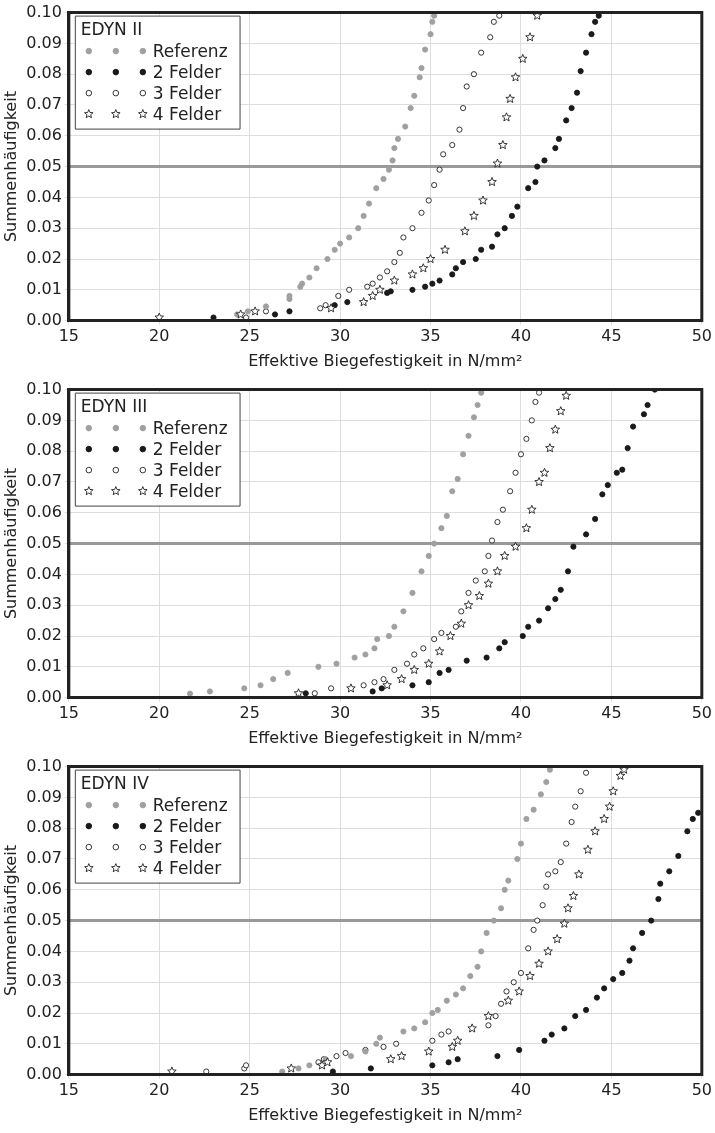  I want to click on legend-title: EDYN IV, so click(115, 782).